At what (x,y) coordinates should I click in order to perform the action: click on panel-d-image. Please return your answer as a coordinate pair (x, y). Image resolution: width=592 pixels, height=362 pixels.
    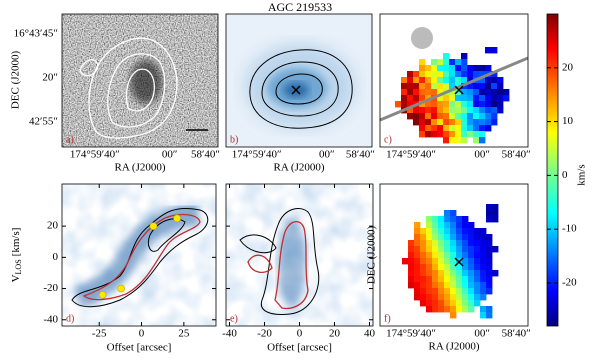
    Looking at the image, I should click on (139, 255).